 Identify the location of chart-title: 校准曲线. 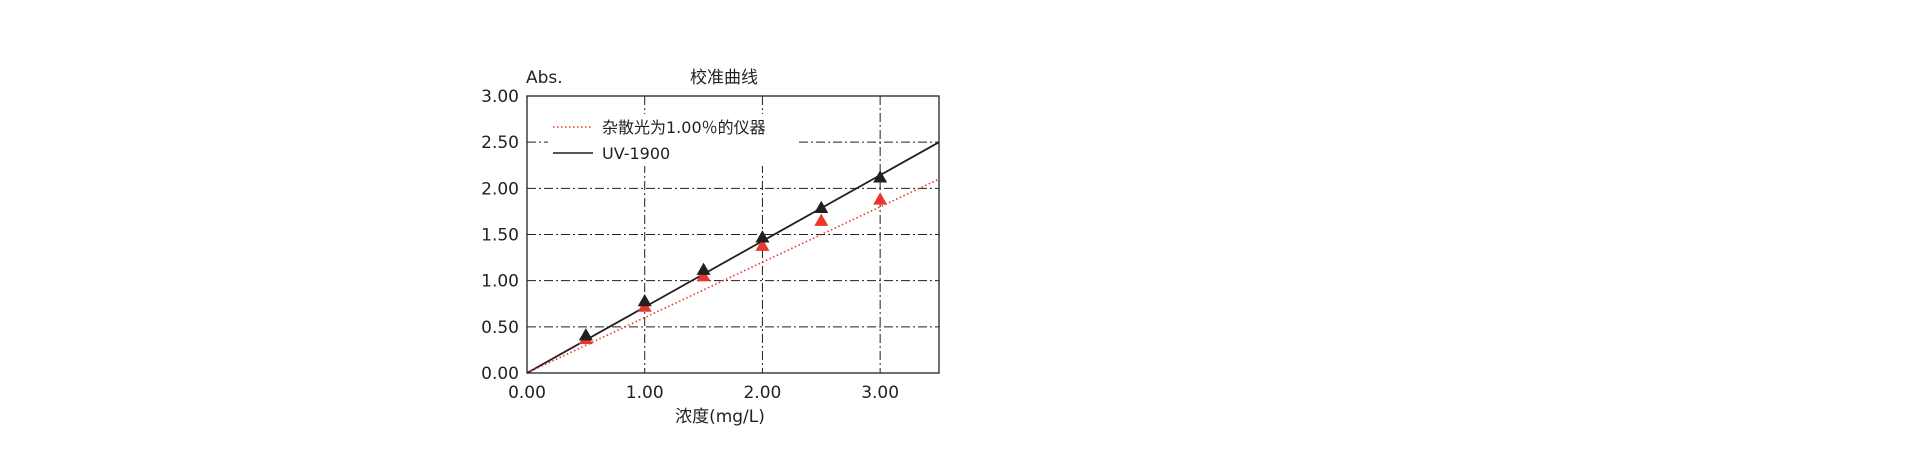
(724, 78).